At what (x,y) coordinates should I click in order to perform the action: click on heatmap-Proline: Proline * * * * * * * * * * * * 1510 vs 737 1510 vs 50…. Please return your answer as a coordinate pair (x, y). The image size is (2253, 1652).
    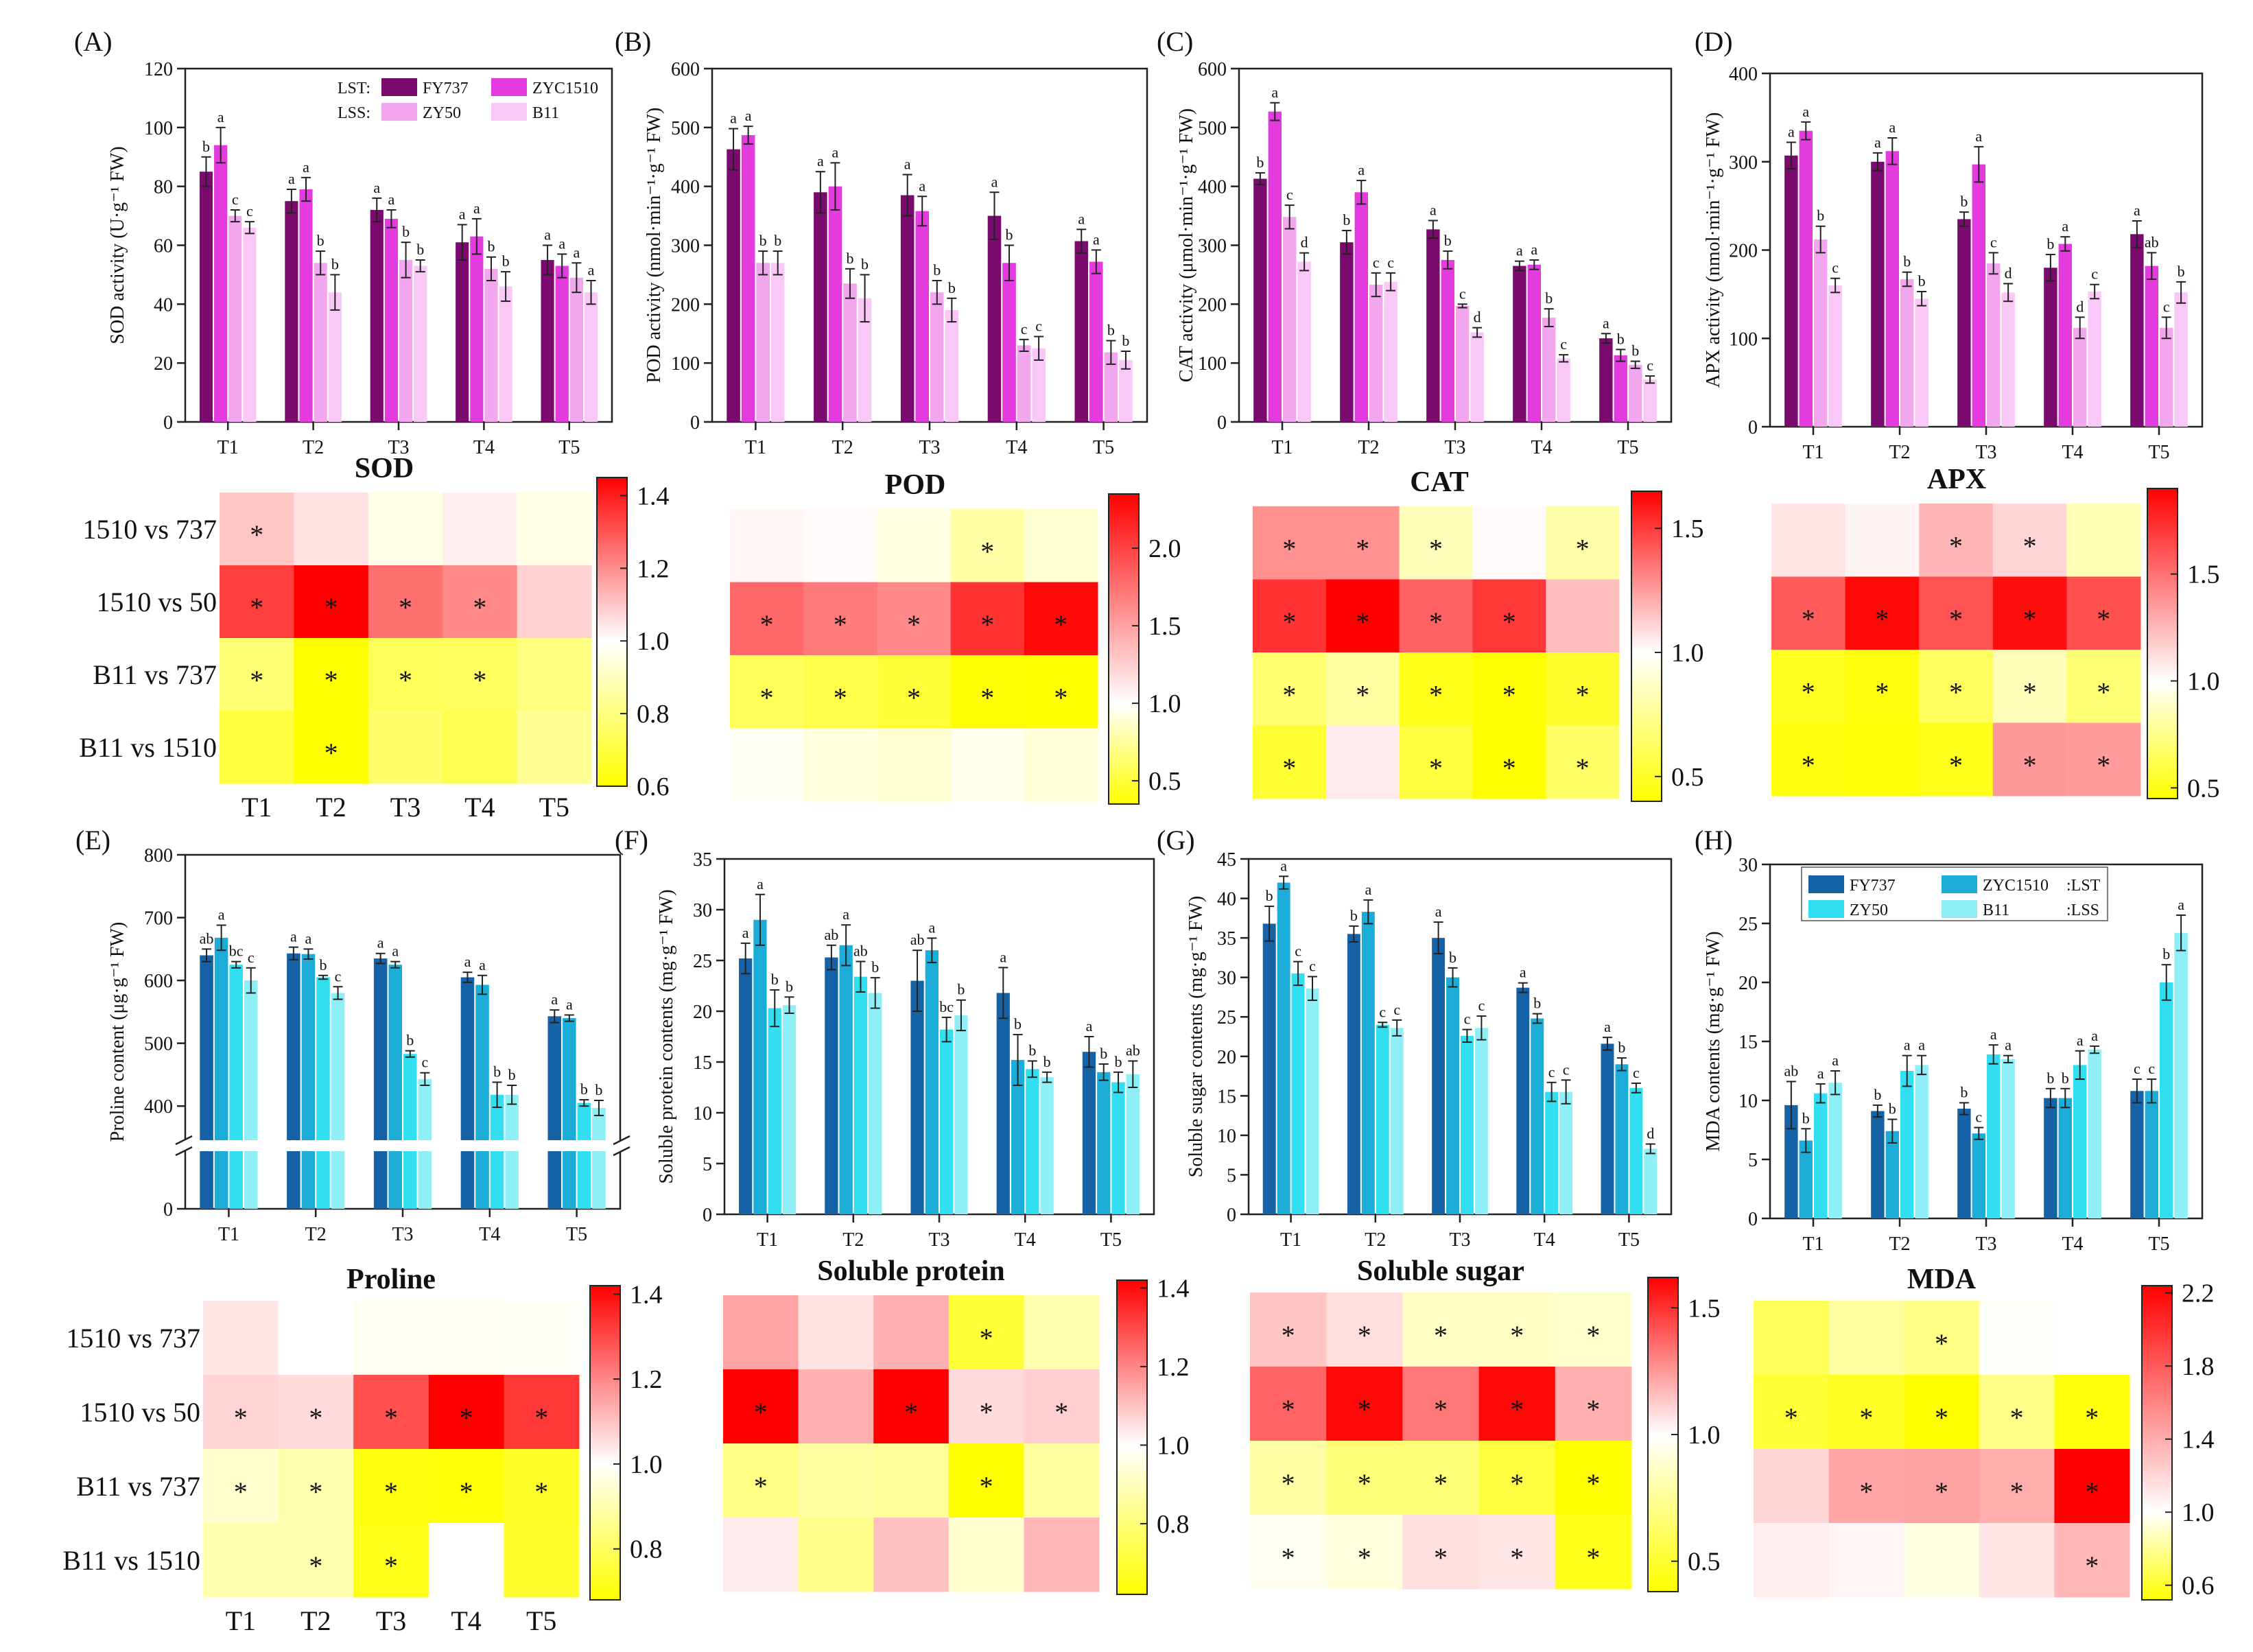
    Looking at the image, I should click on (362, 1450).